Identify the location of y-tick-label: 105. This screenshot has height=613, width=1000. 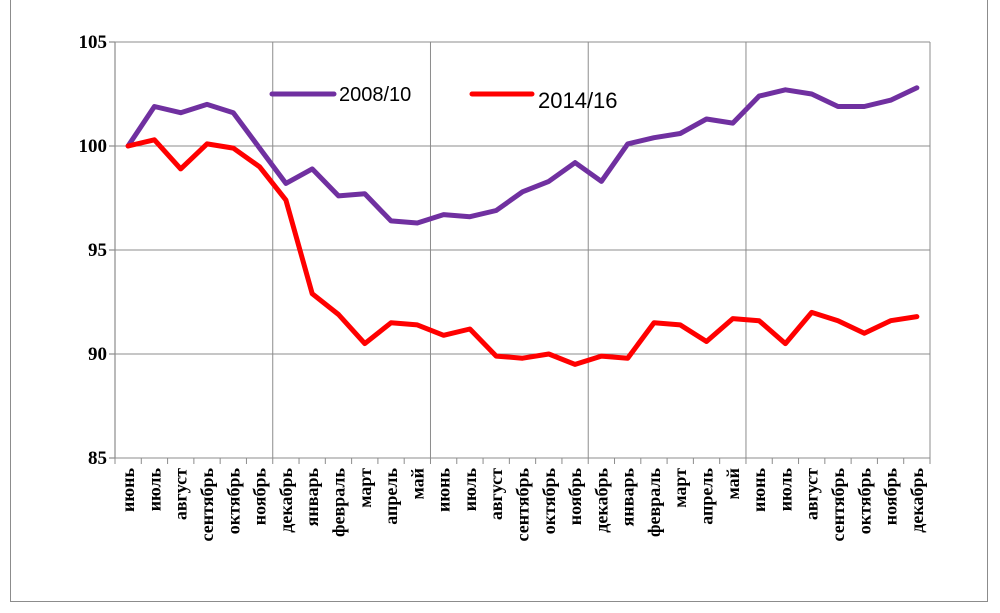
(93, 42).